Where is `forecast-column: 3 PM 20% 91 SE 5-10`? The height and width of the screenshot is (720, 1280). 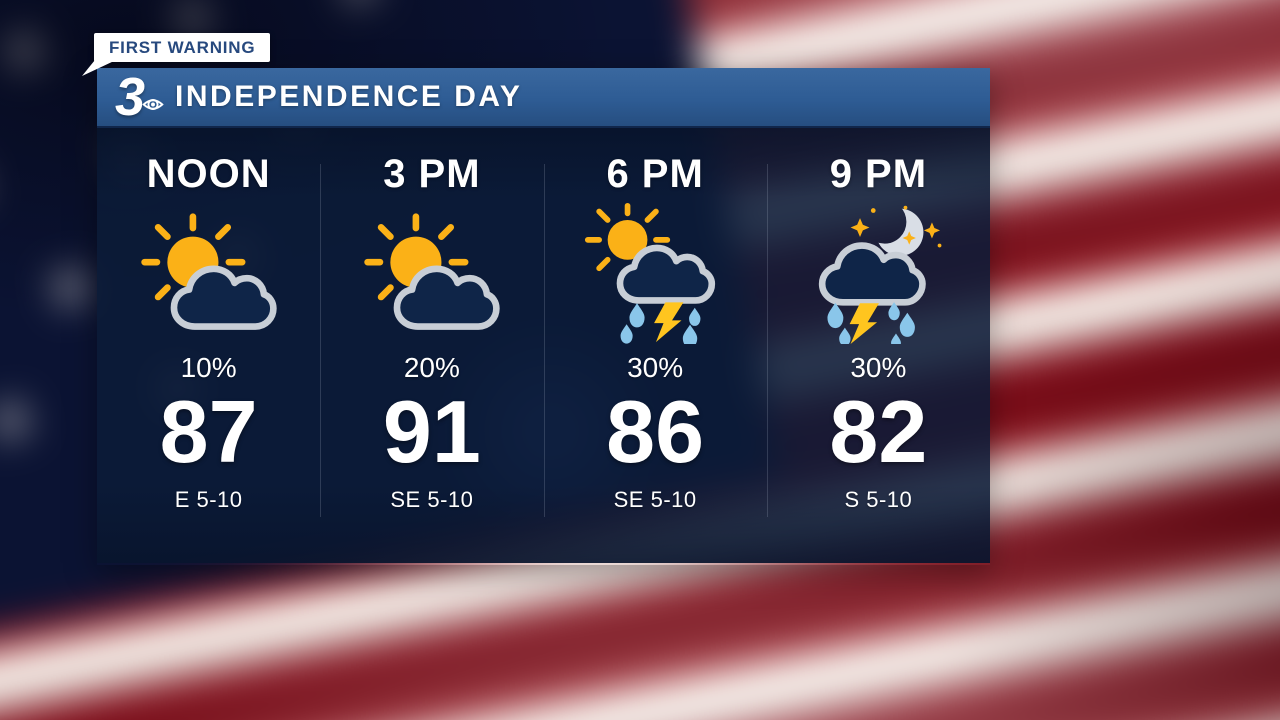
forecast-column: 3 PM 20% 91 SE 5-10 is located at coordinates (431, 345).